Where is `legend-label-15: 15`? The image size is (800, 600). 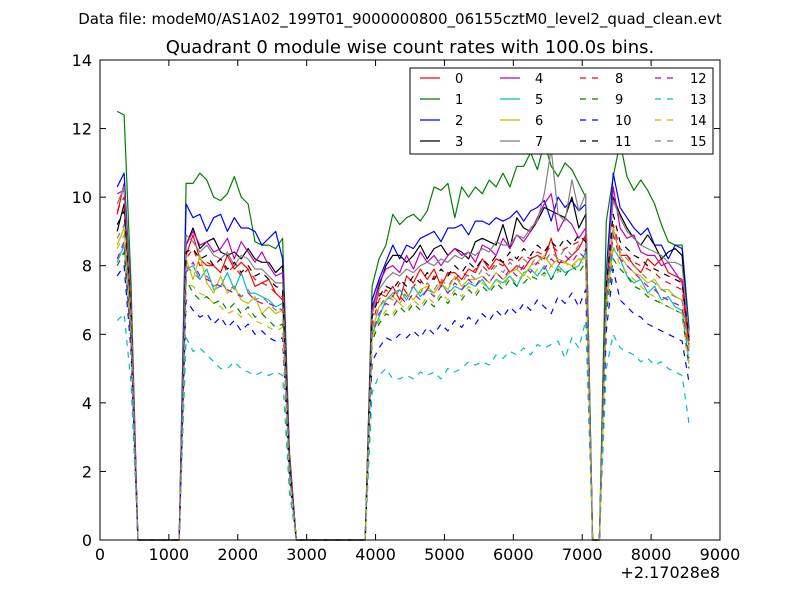
legend-label-15: 15 is located at coordinates (698, 142).